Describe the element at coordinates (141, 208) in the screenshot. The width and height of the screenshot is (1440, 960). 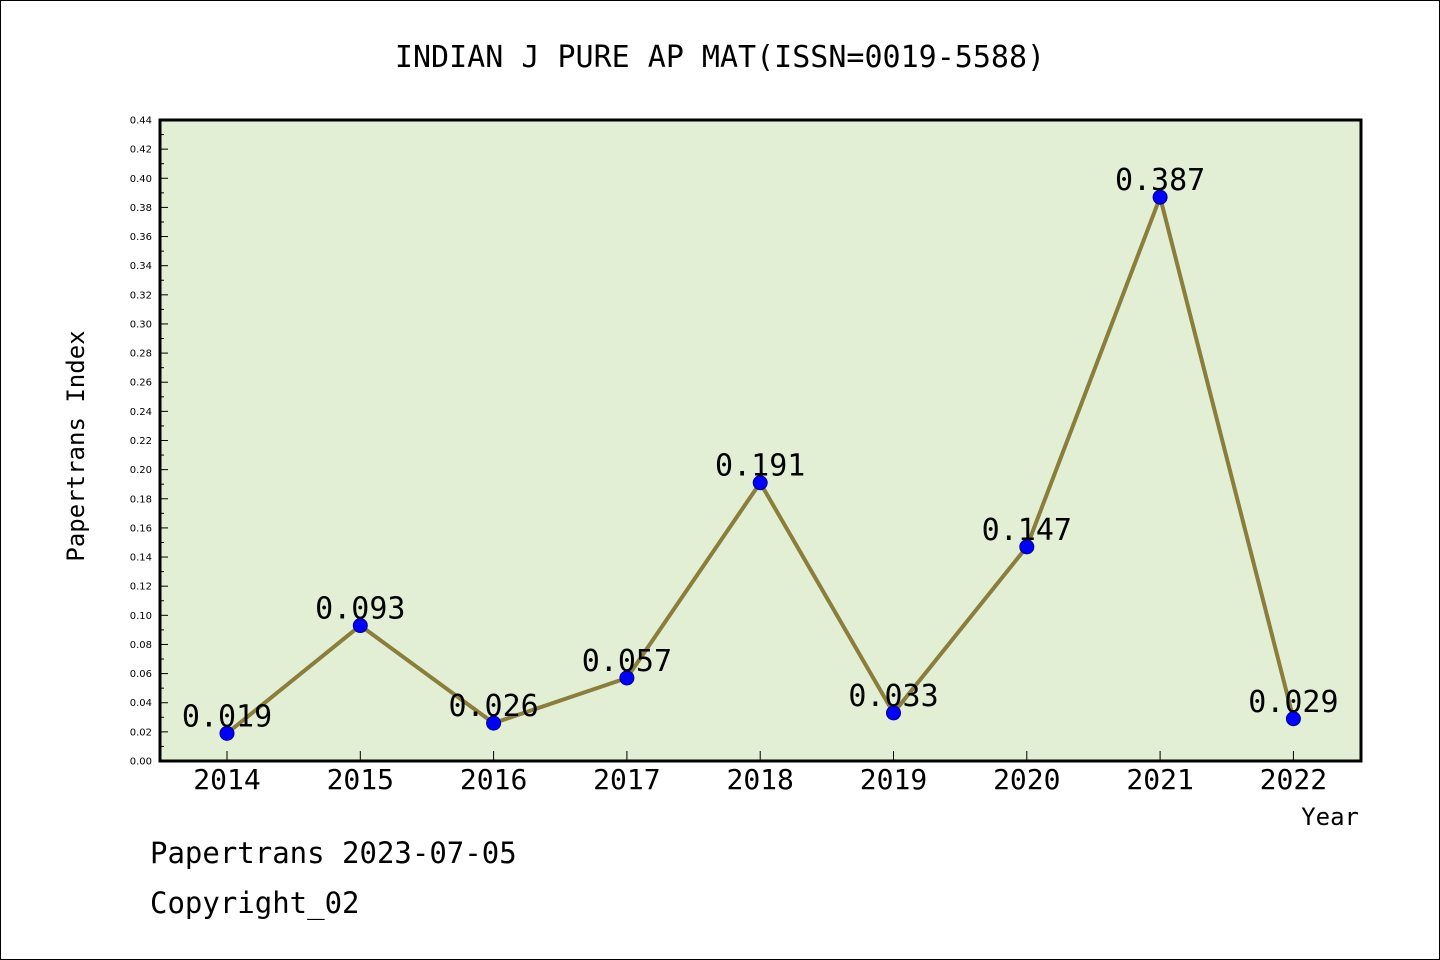
I see `y-tick-label: 0.38` at that location.